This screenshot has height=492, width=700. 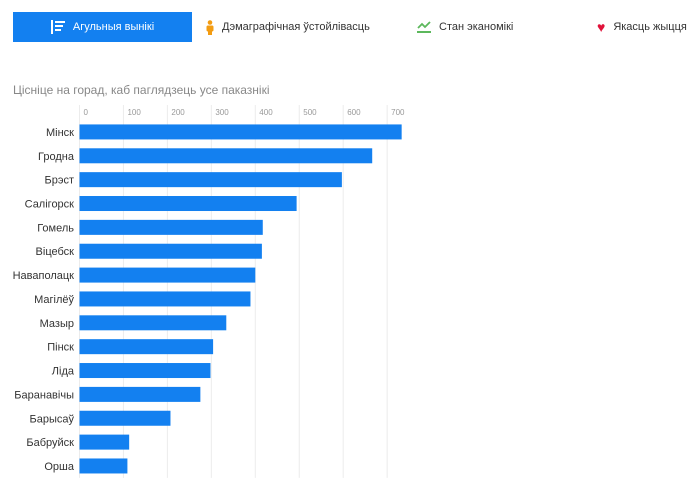 I want to click on tab-label: Дэмаграфічная ўстойлівасць, so click(x=296, y=27).